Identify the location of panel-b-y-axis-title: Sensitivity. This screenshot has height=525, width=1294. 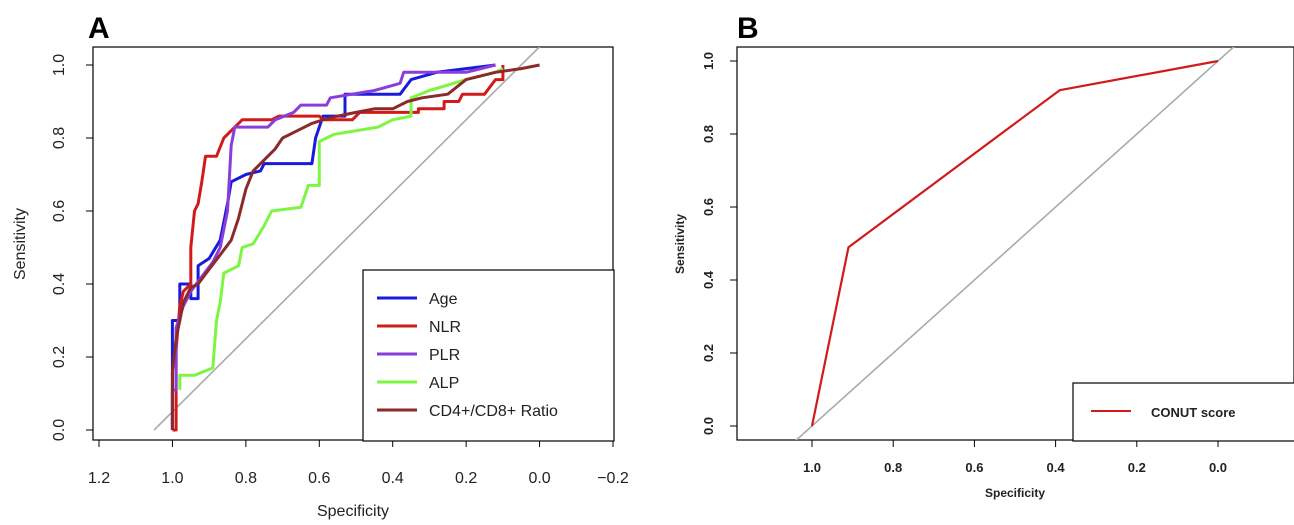
(680, 244).